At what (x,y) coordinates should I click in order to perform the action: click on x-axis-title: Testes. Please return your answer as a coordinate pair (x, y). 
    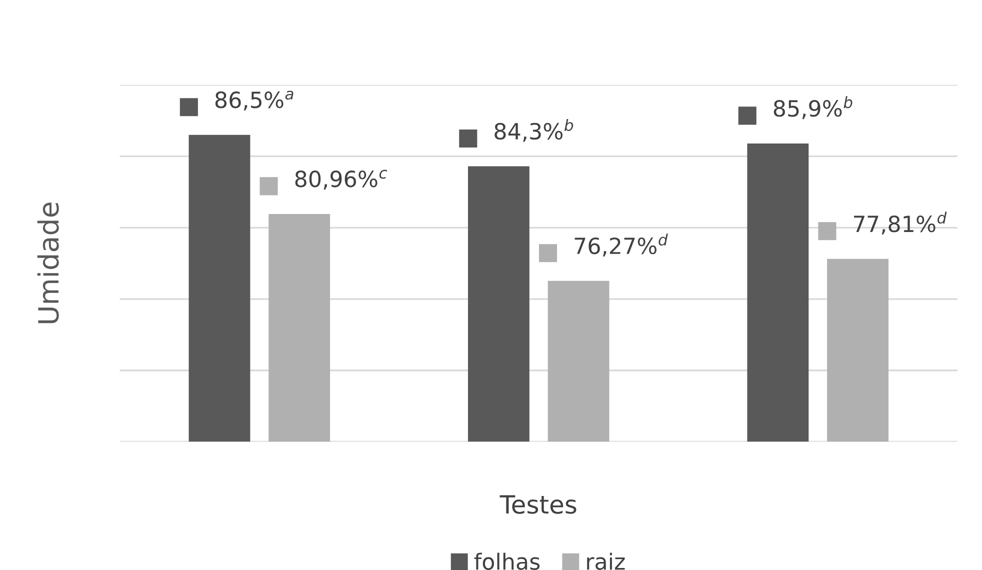
    Looking at the image, I should click on (538, 504).